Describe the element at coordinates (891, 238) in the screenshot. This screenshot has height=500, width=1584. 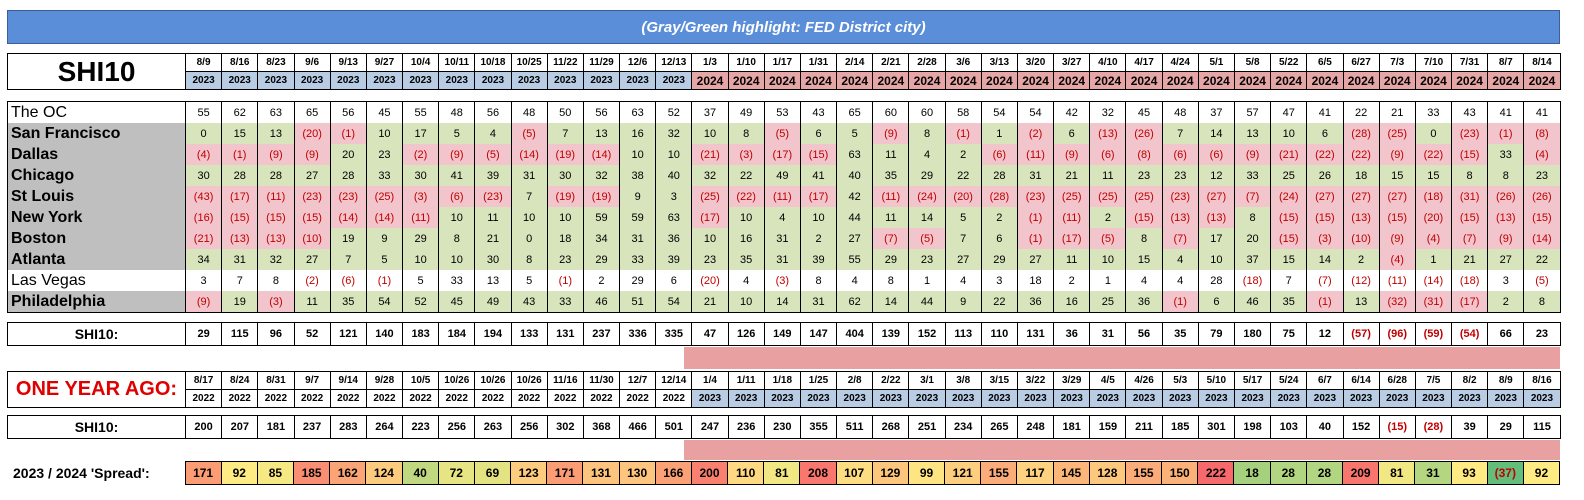
I see `value-cell: (7)` at that location.